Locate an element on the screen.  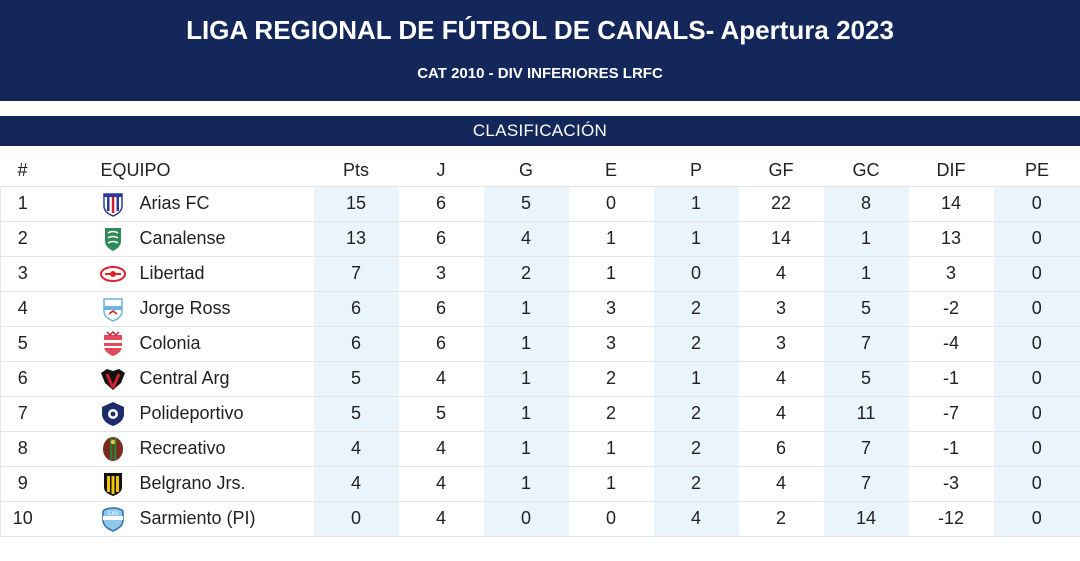
cell-team: Canalense is located at coordinates (179, 239).